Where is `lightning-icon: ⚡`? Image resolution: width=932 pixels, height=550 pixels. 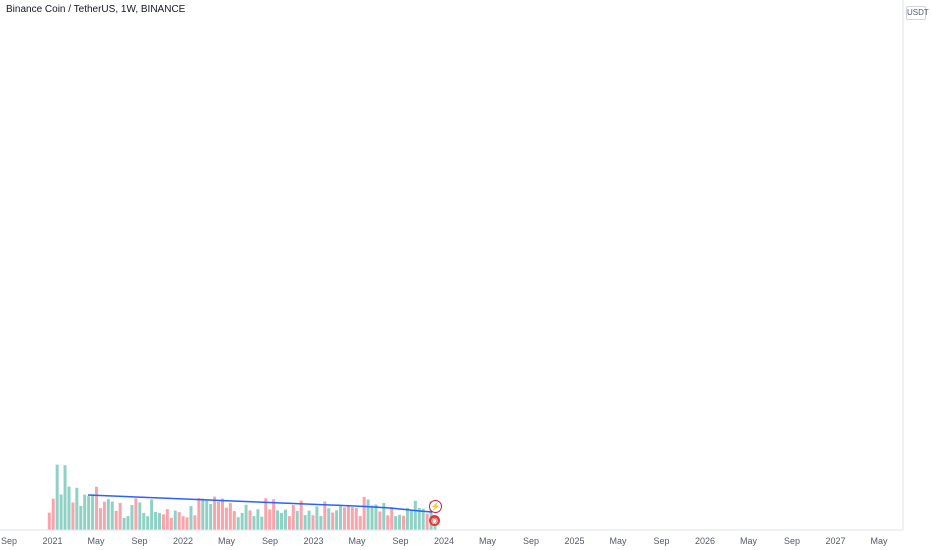
lightning-icon: ⚡ is located at coordinates (435, 506).